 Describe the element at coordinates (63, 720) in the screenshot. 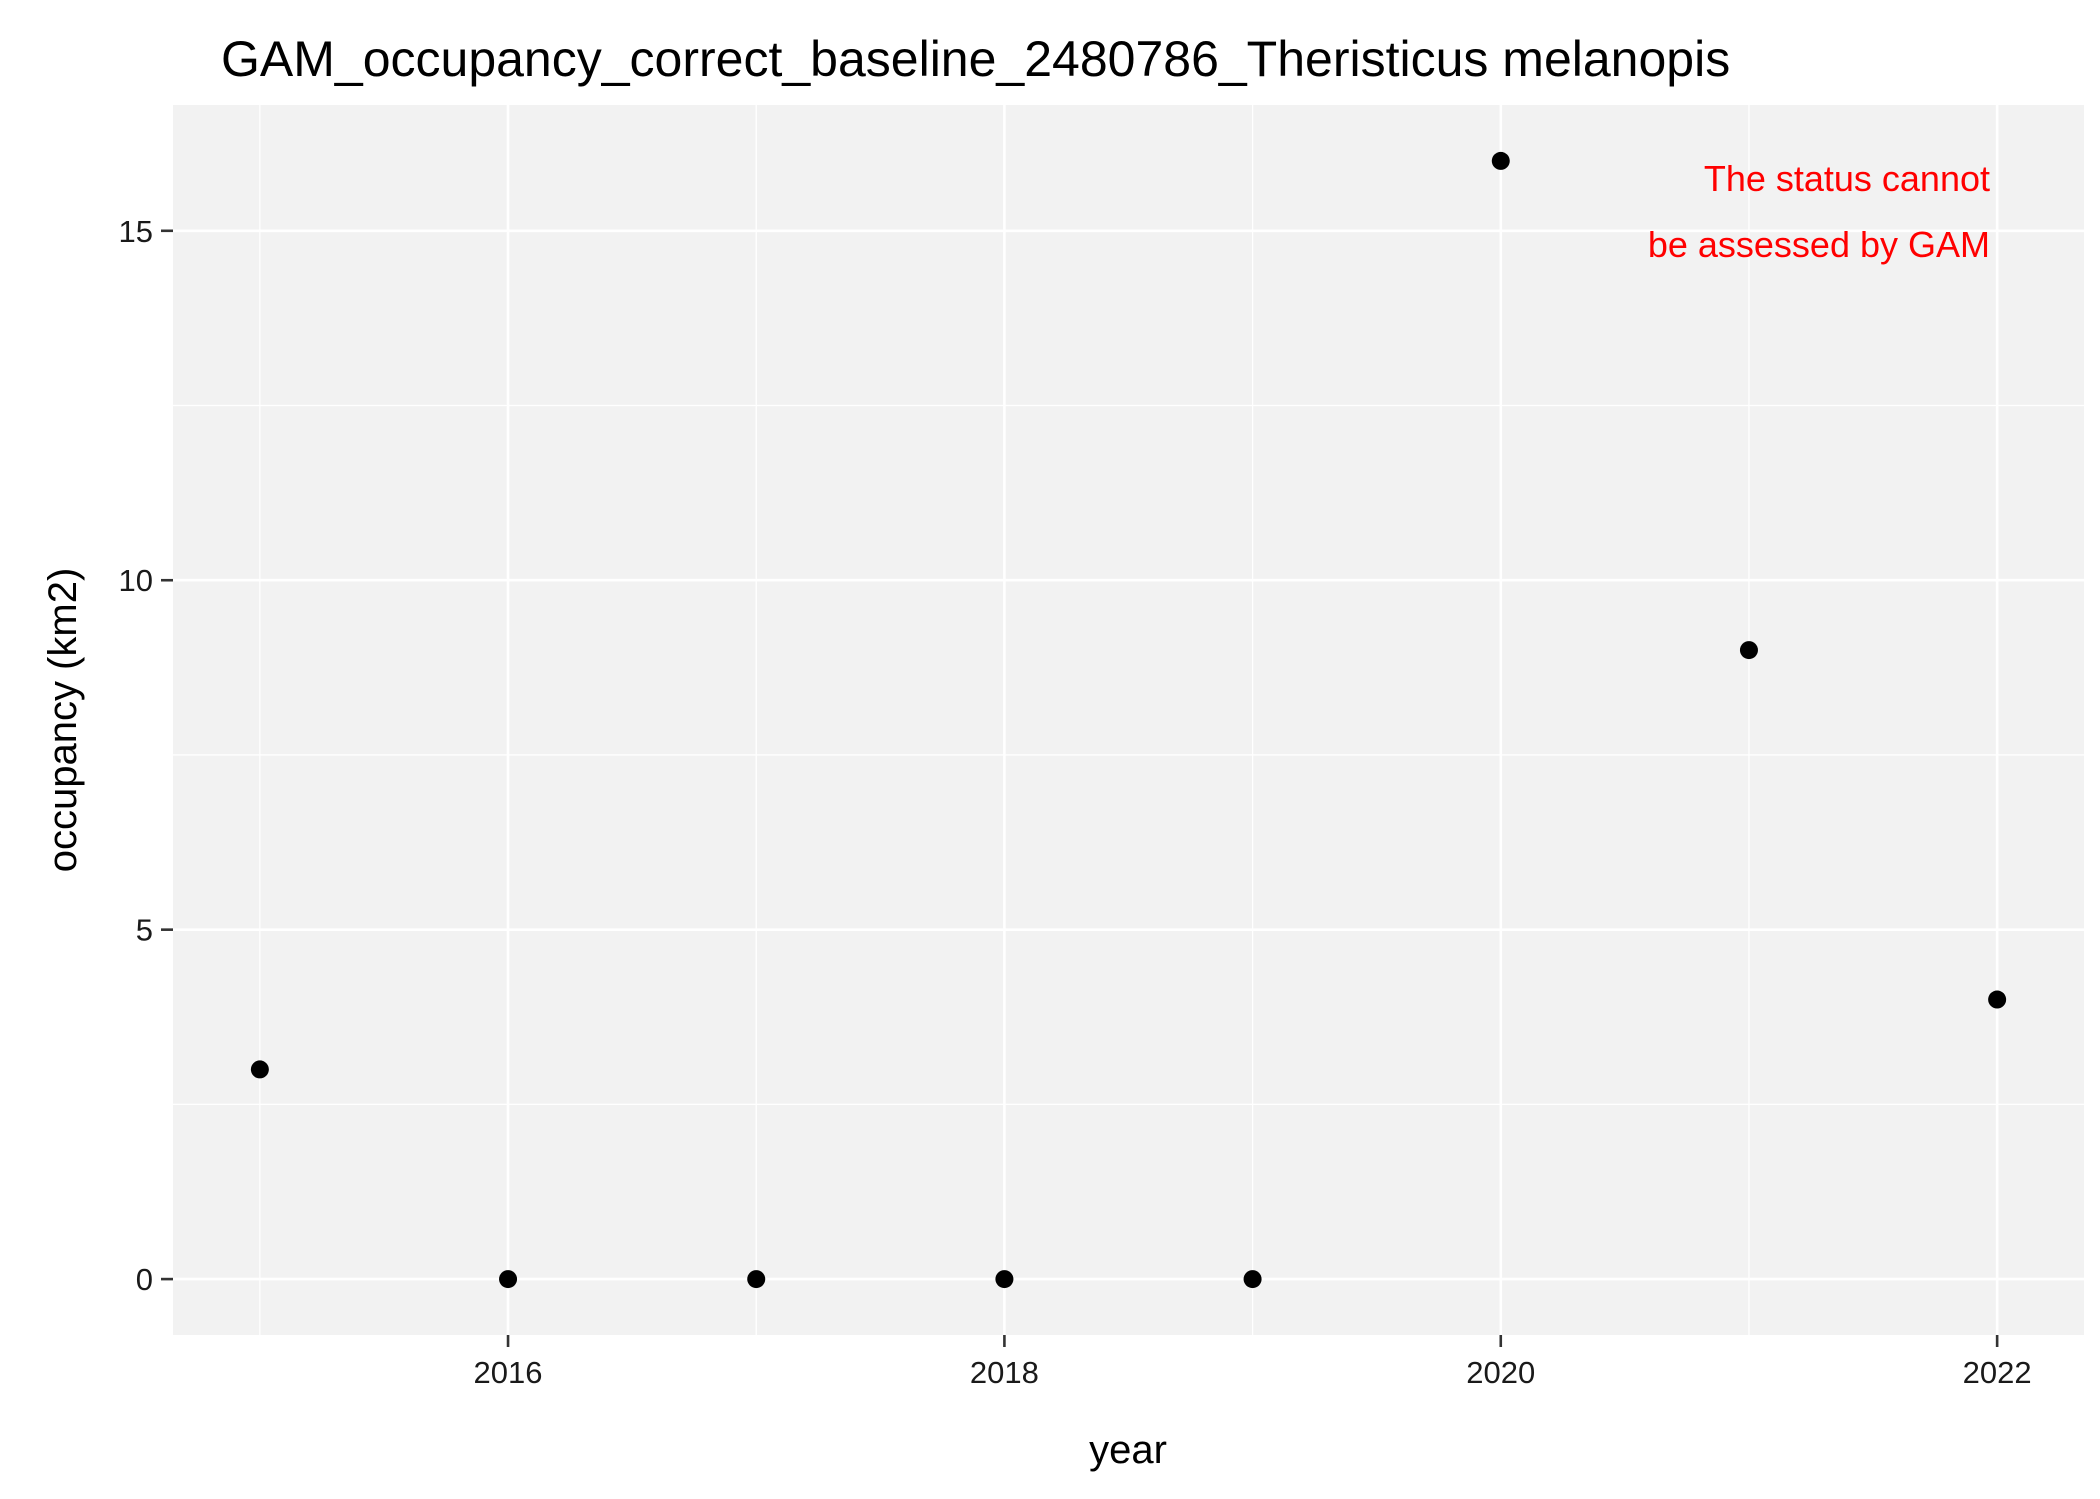

I see `y-axis-title: occupancy (km2)` at that location.